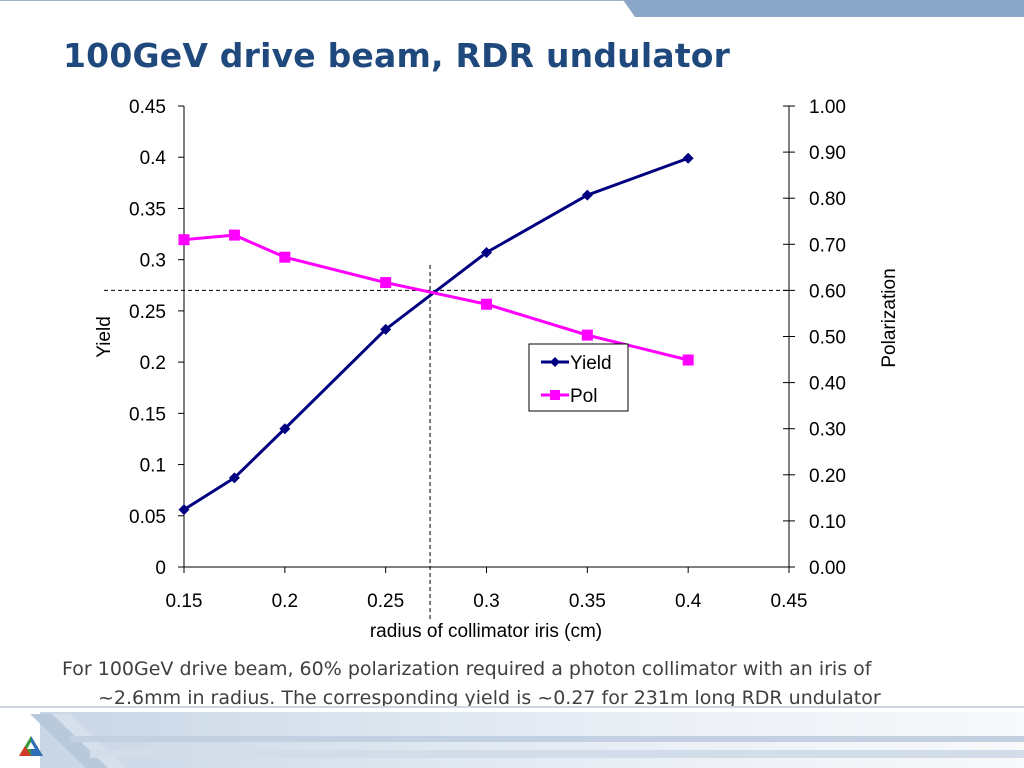  What do you see at coordinates (147, 312) in the screenshot?
I see `y-tick-label: 0.25` at bounding box center [147, 312].